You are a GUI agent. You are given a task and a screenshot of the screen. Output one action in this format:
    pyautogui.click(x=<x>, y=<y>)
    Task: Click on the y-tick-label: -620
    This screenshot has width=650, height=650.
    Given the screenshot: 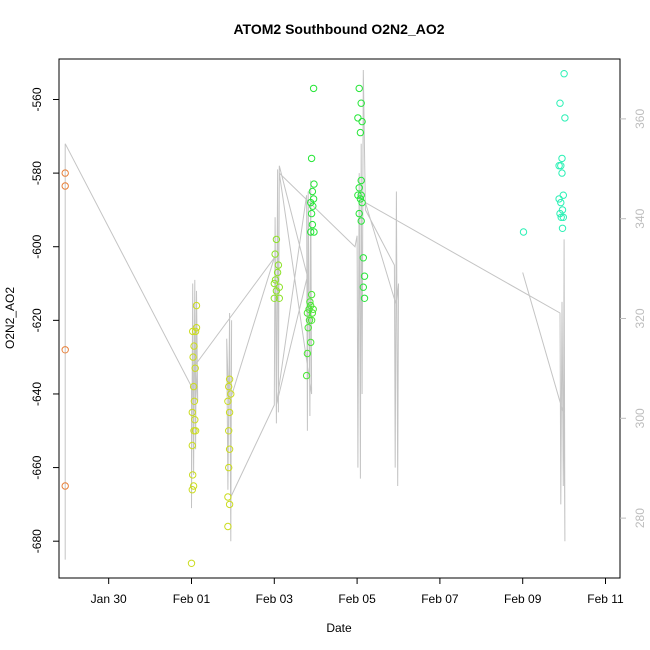 What is the action you would take?
    pyautogui.click(x=37, y=320)
    